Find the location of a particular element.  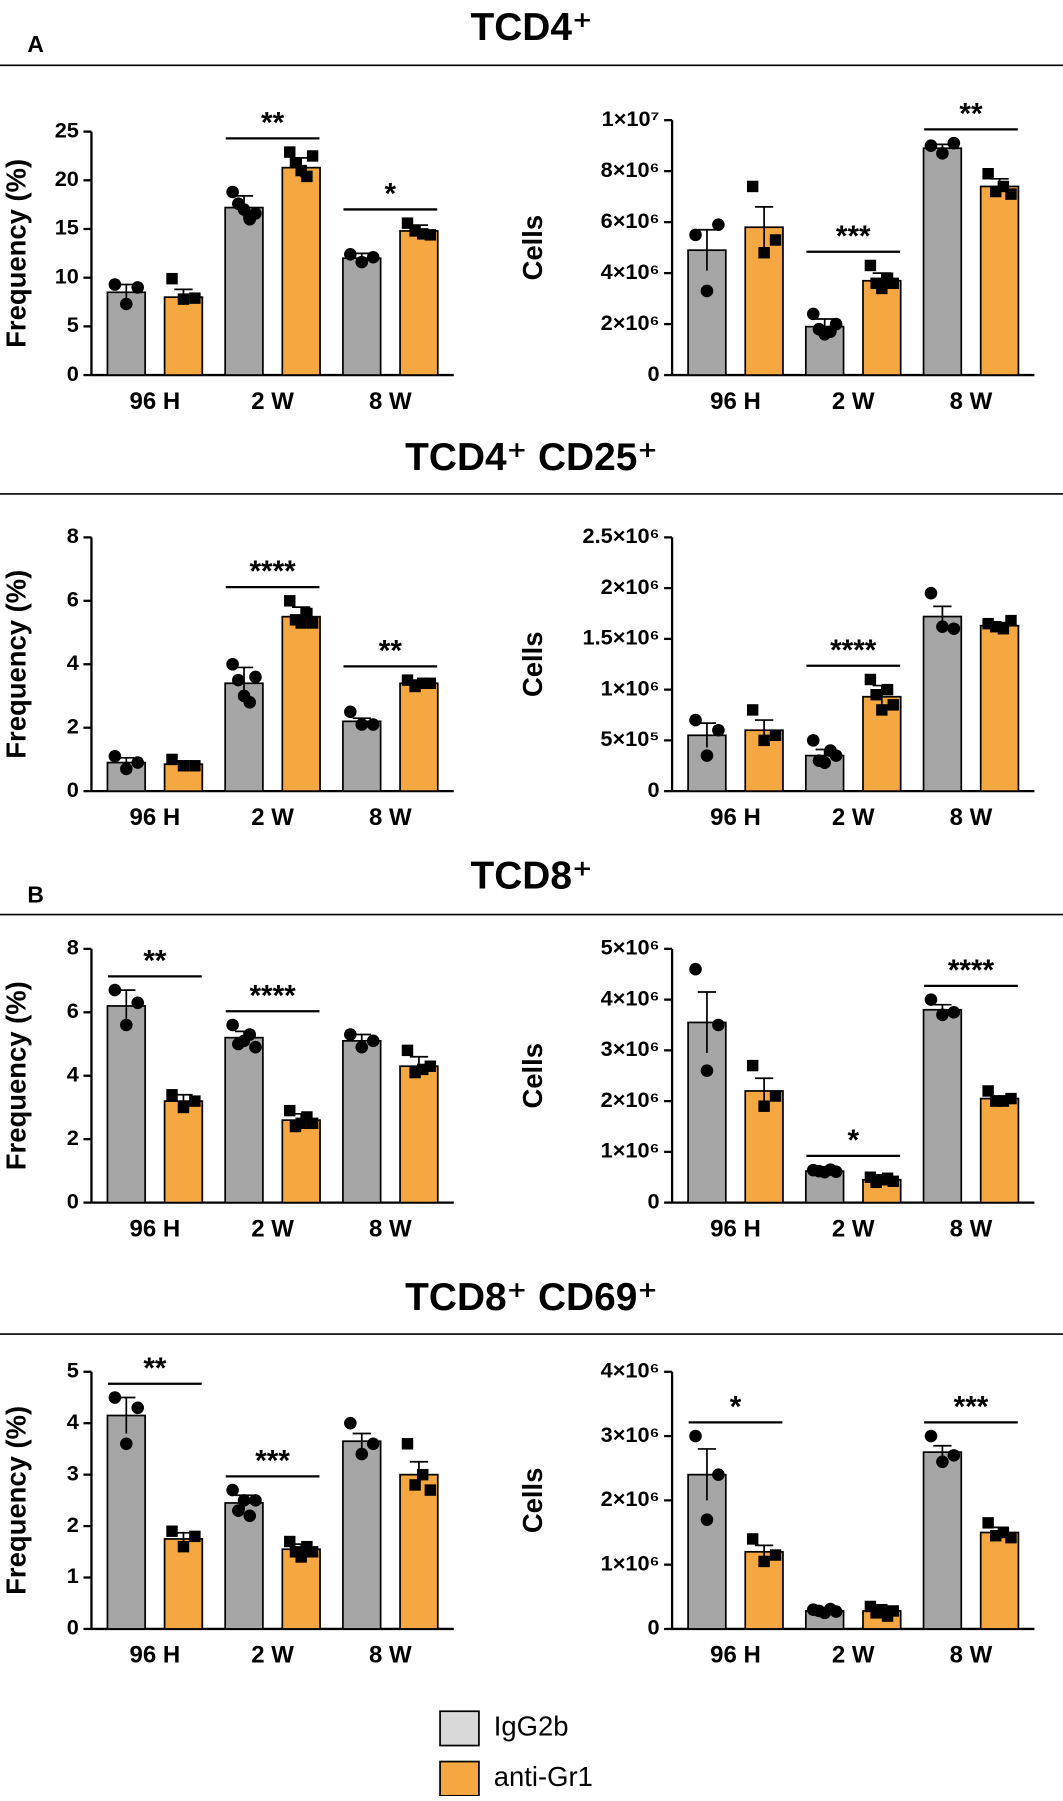

section-title: TCD4⁺ is located at coordinates (532, 27).